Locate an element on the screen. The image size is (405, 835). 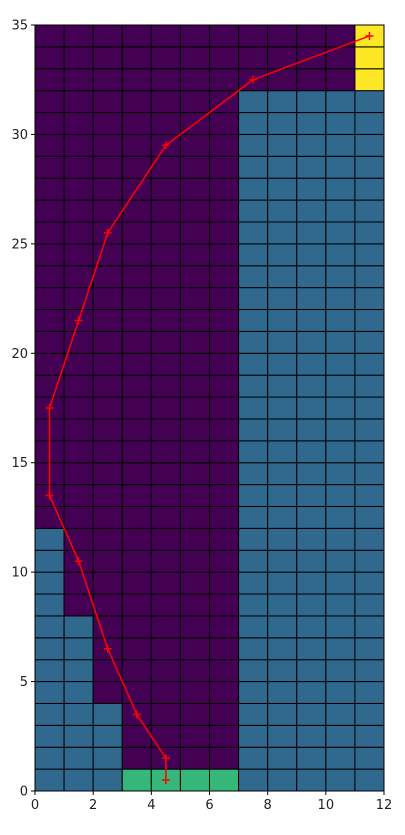
y-tick-label: 25 is located at coordinates (19, 244).